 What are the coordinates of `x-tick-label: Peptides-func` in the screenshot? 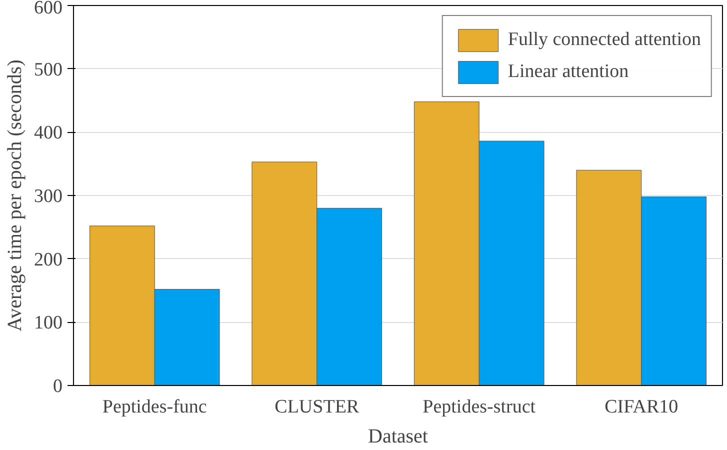 It's located at (154, 407).